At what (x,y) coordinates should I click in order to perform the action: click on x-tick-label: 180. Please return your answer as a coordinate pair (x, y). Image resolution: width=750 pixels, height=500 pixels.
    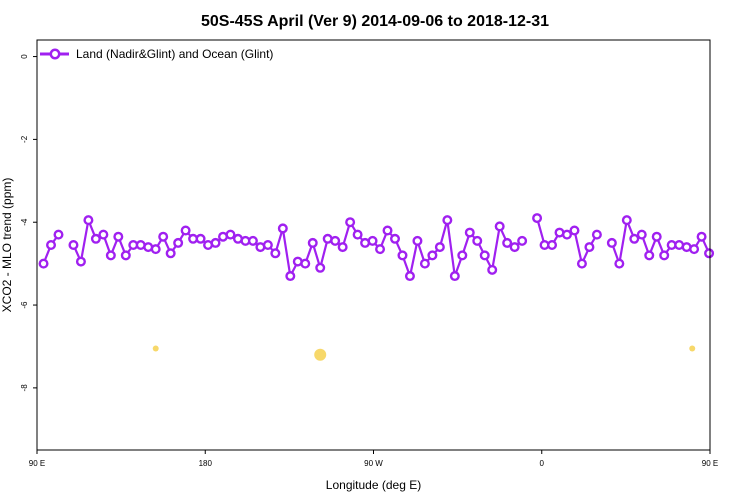
    Looking at the image, I should click on (206, 463).